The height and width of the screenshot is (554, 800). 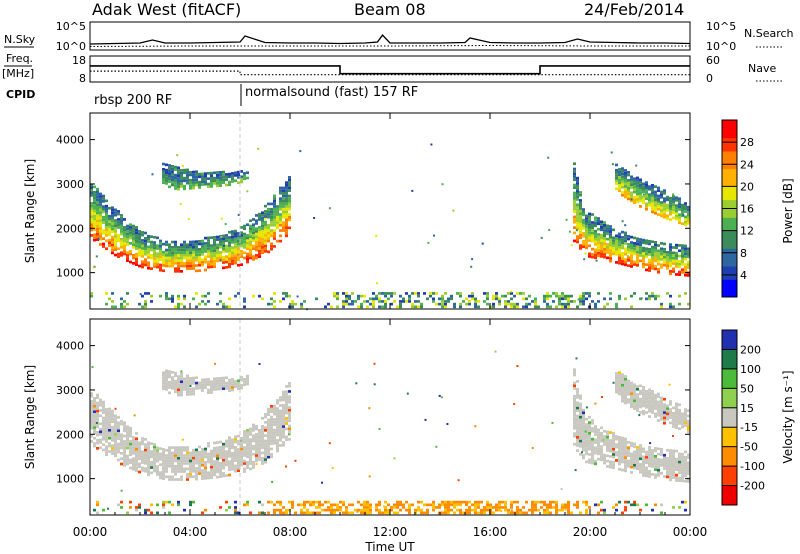 What do you see at coordinates (20, 39) in the screenshot?
I see `noise-left-label: N.Sky` at bounding box center [20, 39].